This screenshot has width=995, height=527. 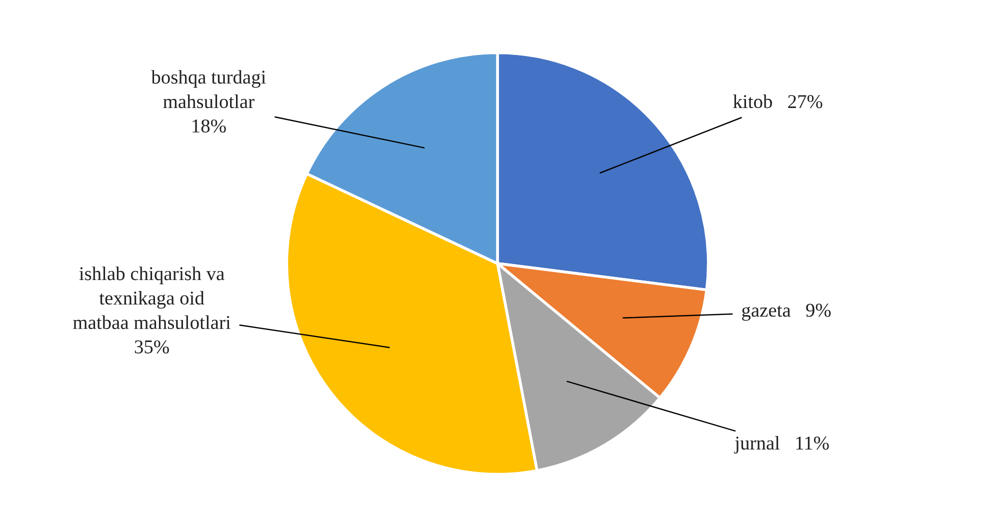 I want to click on slice-label: boshqa turdagi mahsulotlar, so click(x=208, y=89).